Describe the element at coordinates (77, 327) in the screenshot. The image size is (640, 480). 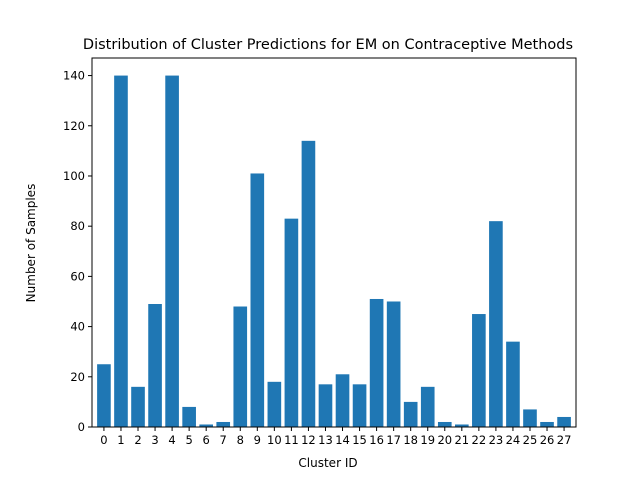
I see `y-tick-label: 40` at that location.